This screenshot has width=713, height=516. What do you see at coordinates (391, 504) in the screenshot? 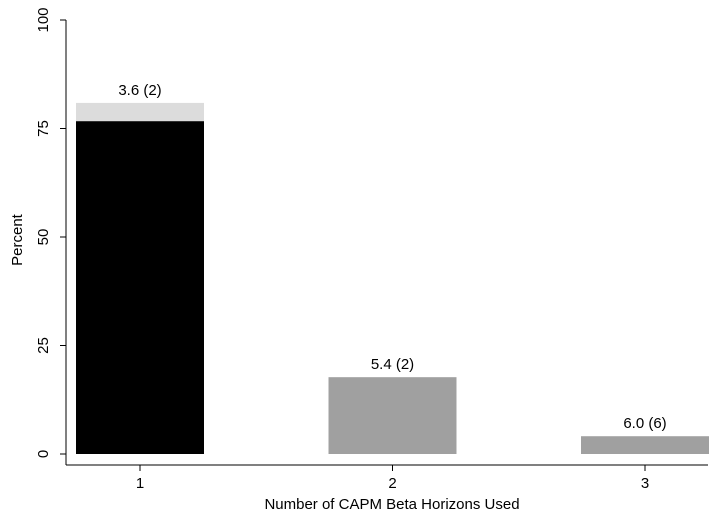
I see `x-axis-title: Number of CAPM Beta Horizons Used` at bounding box center [391, 504].